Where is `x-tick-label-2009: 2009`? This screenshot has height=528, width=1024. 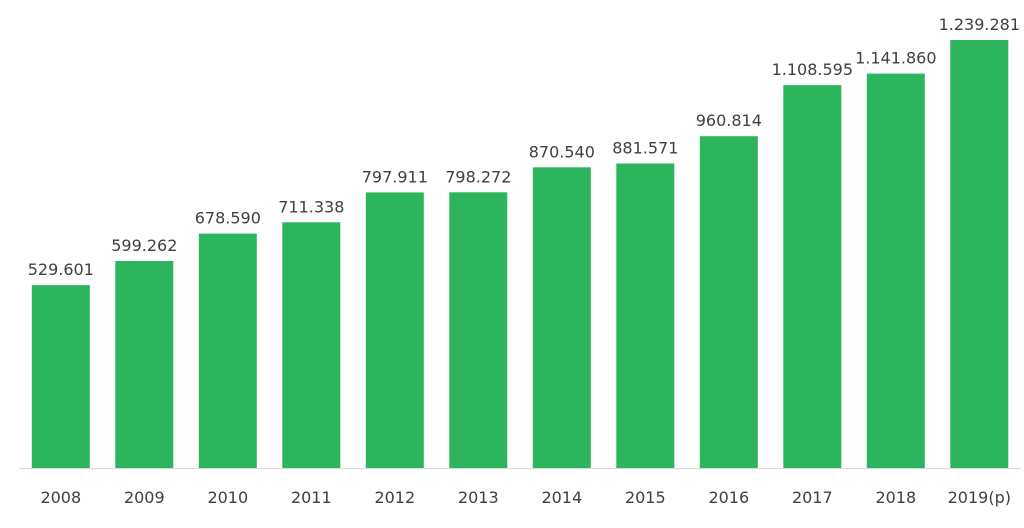
x-tick-label-2009: 2009 is located at coordinates (144, 497).